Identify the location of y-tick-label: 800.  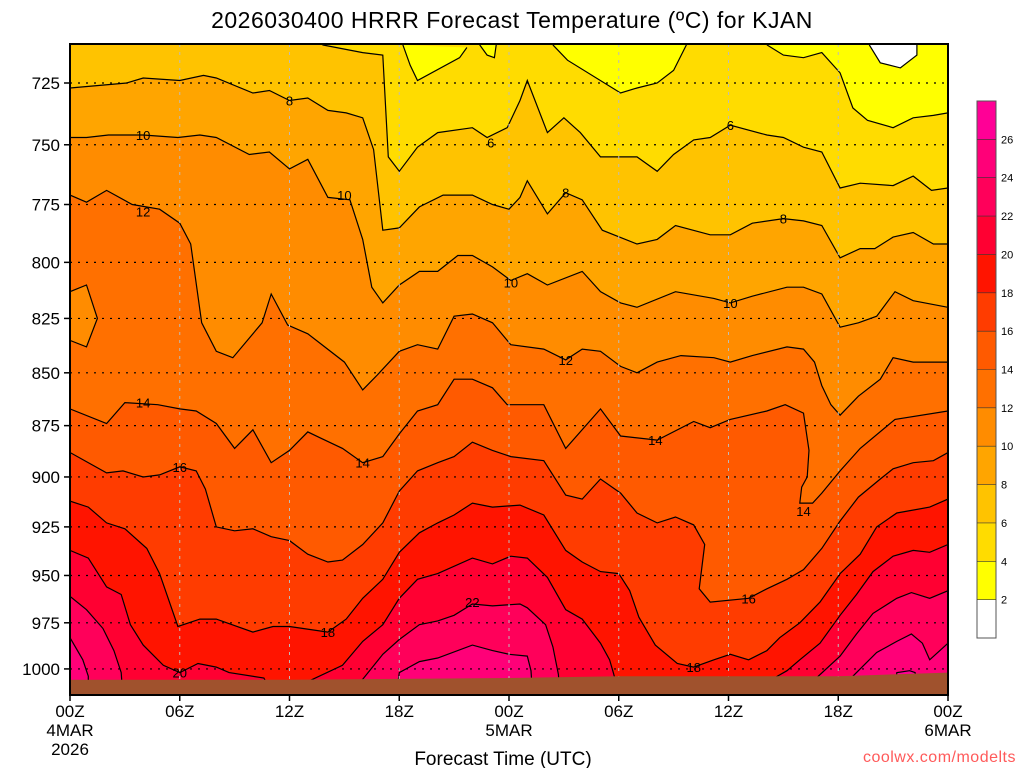
(46, 262).